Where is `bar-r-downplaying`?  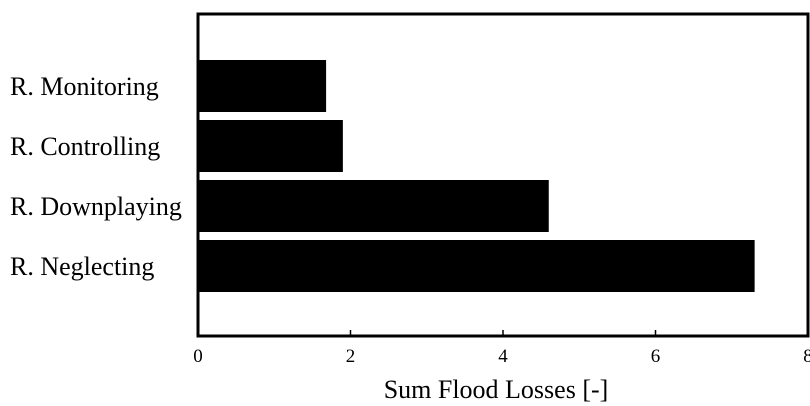 bar-r-downplaying is located at coordinates (373, 206).